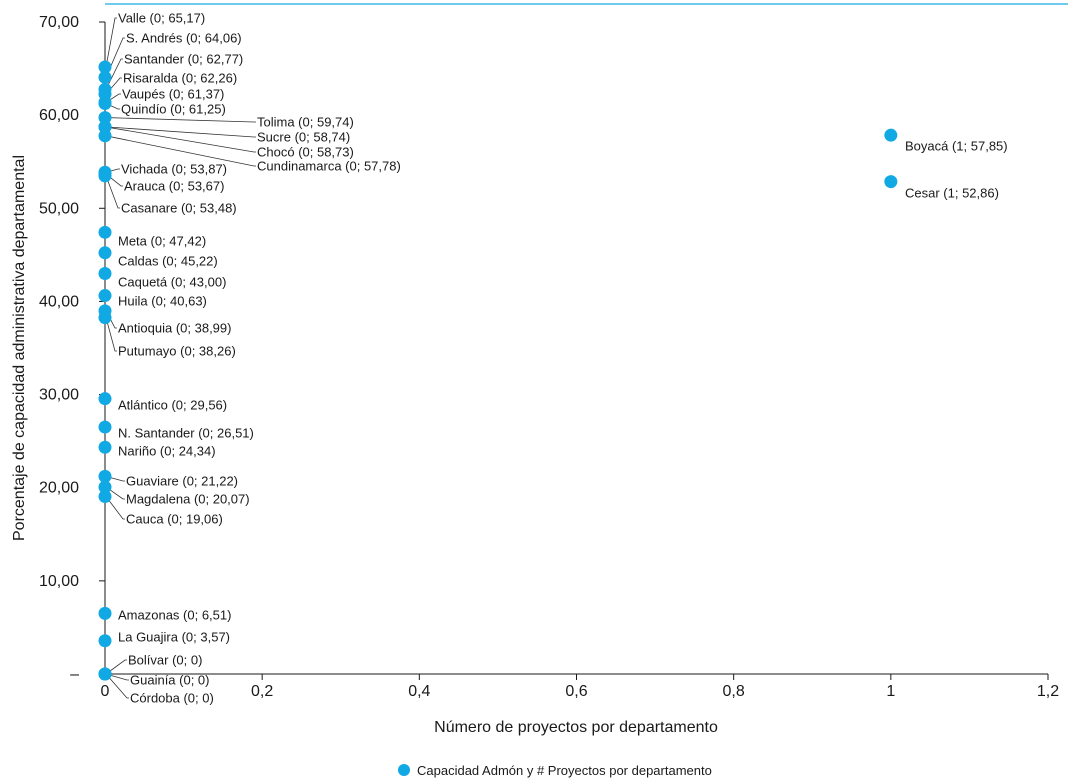 The width and height of the screenshot is (1072, 780). What do you see at coordinates (174, 615) in the screenshot?
I see `point-label: Amazonas (0; 6,51)` at bounding box center [174, 615].